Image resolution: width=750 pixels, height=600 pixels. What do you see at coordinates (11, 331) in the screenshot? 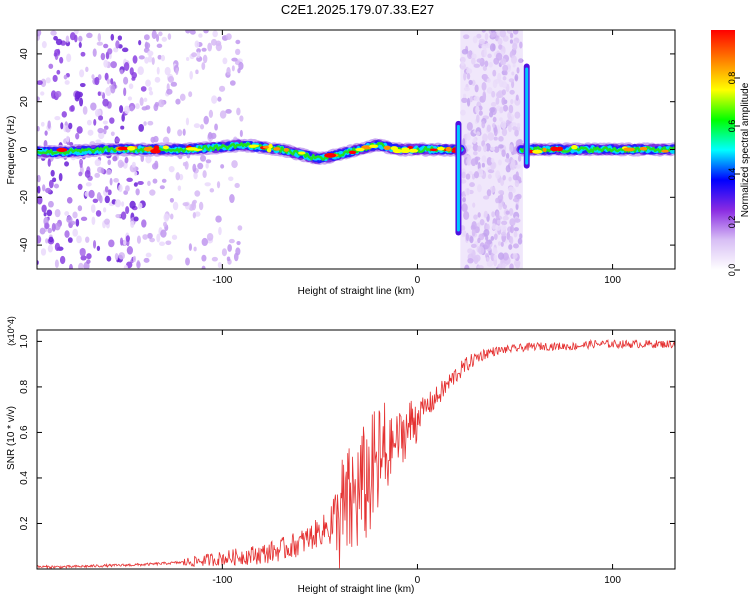
I see `snr-multiplier: (x10^4)` at bounding box center [11, 331].